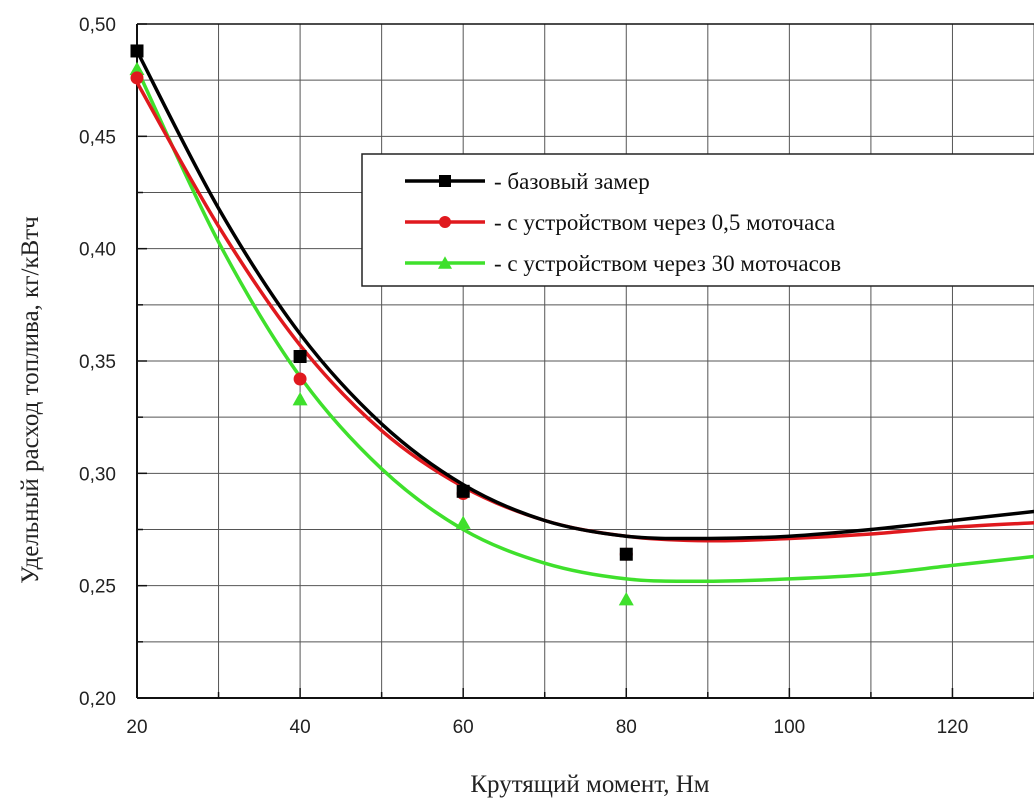  I want to click on x-axis-title: Крутящий момент, Нм, so click(589, 784).